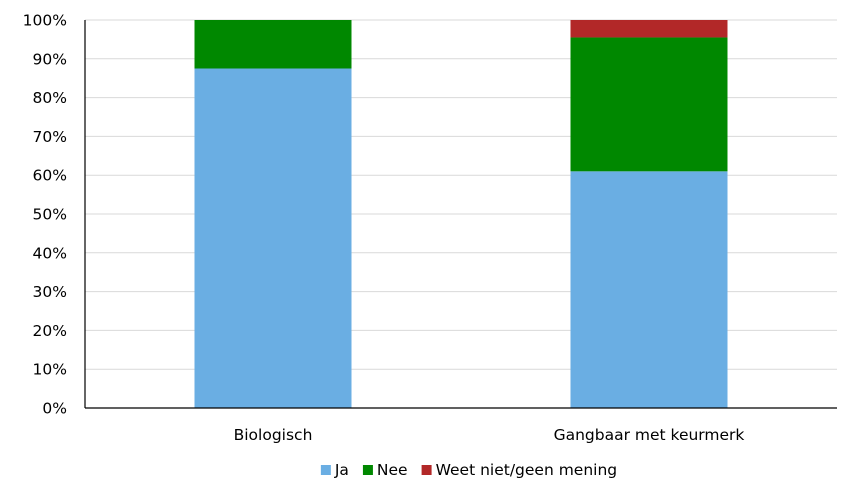 The width and height of the screenshot is (847, 483). I want to click on y-tick-label: 30%, so click(50, 292).